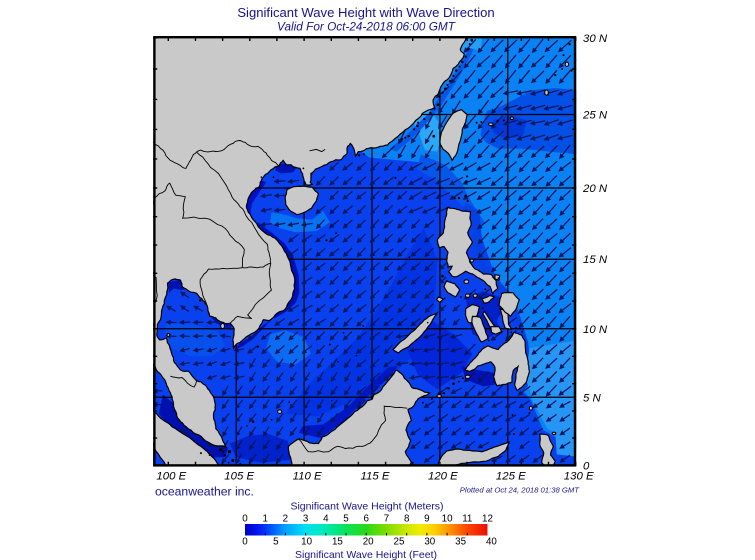 Image resolution: width=755 pixels, height=560 pixels. What do you see at coordinates (595, 116) in the screenshot?
I see `svg-text: 25 N` at bounding box center [595, 116].